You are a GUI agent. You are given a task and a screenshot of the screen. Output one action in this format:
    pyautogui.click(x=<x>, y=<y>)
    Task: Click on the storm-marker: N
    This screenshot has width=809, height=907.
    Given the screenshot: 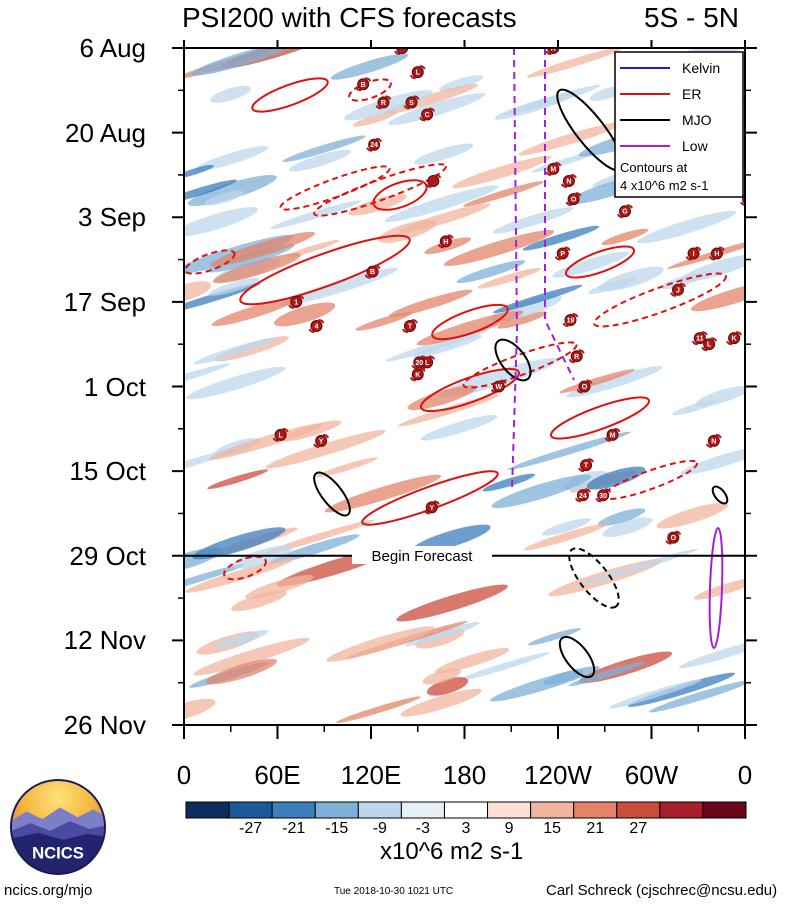 What is the action you would take?
    pyautogui.click(x=568, y=180)
    